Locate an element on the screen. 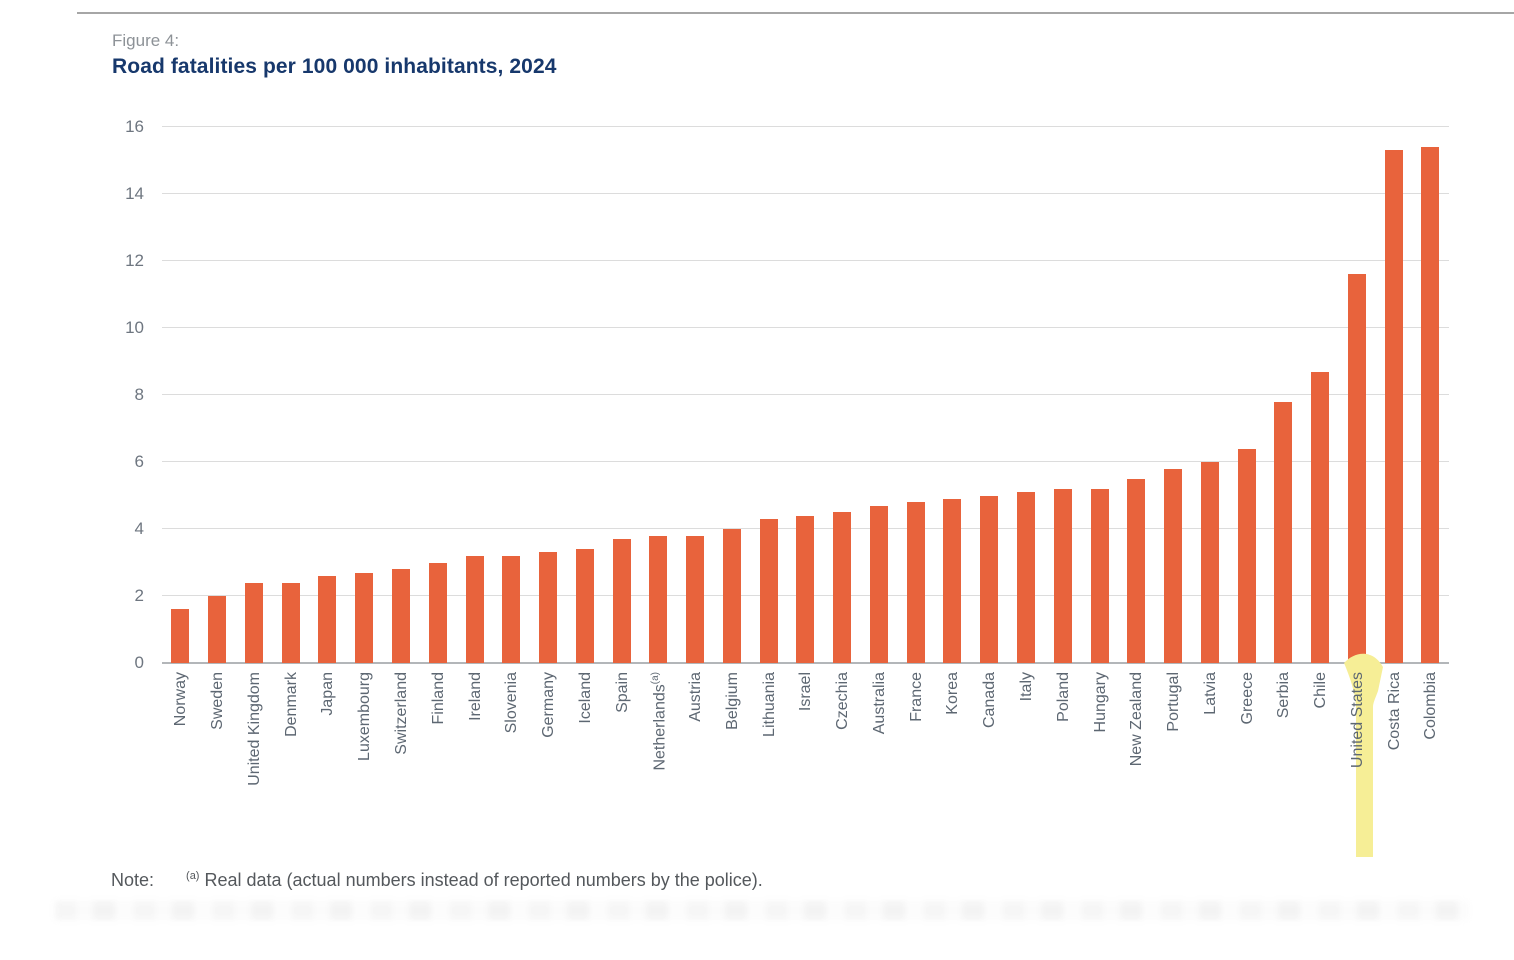 This screenshot has height=960, width=1514. chart-column-netherlands: Netherlands(a) is located at coordinates (658, 492).